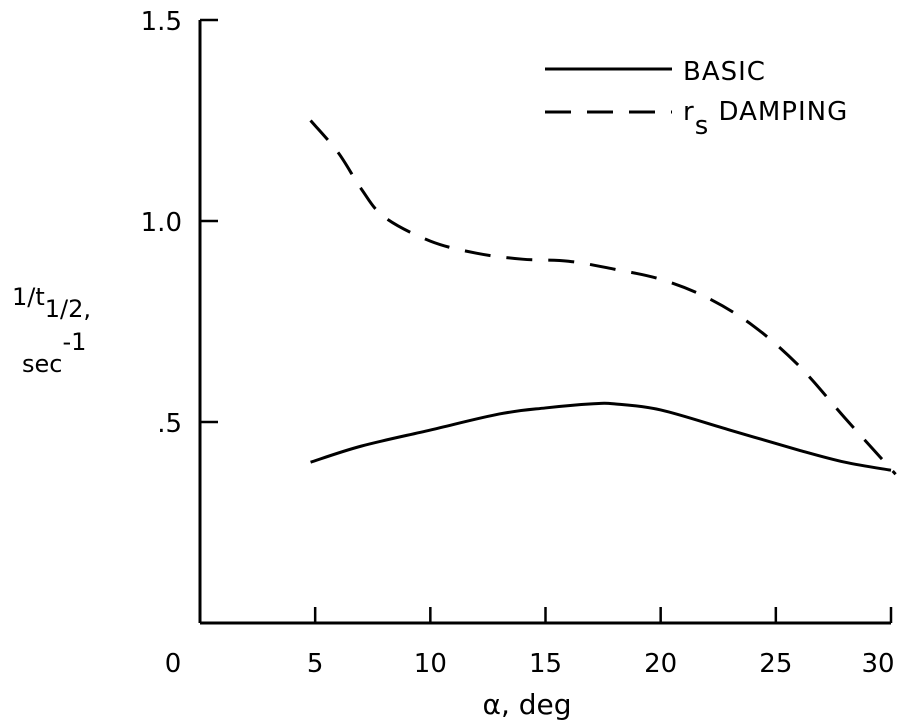 Image resolution: width=902 pixels, height=723 pixels. What do you see at coordinates (526, 704) in the screenshot?
I see `x-axis-label: α, deg` at bounding box center [526, 704].